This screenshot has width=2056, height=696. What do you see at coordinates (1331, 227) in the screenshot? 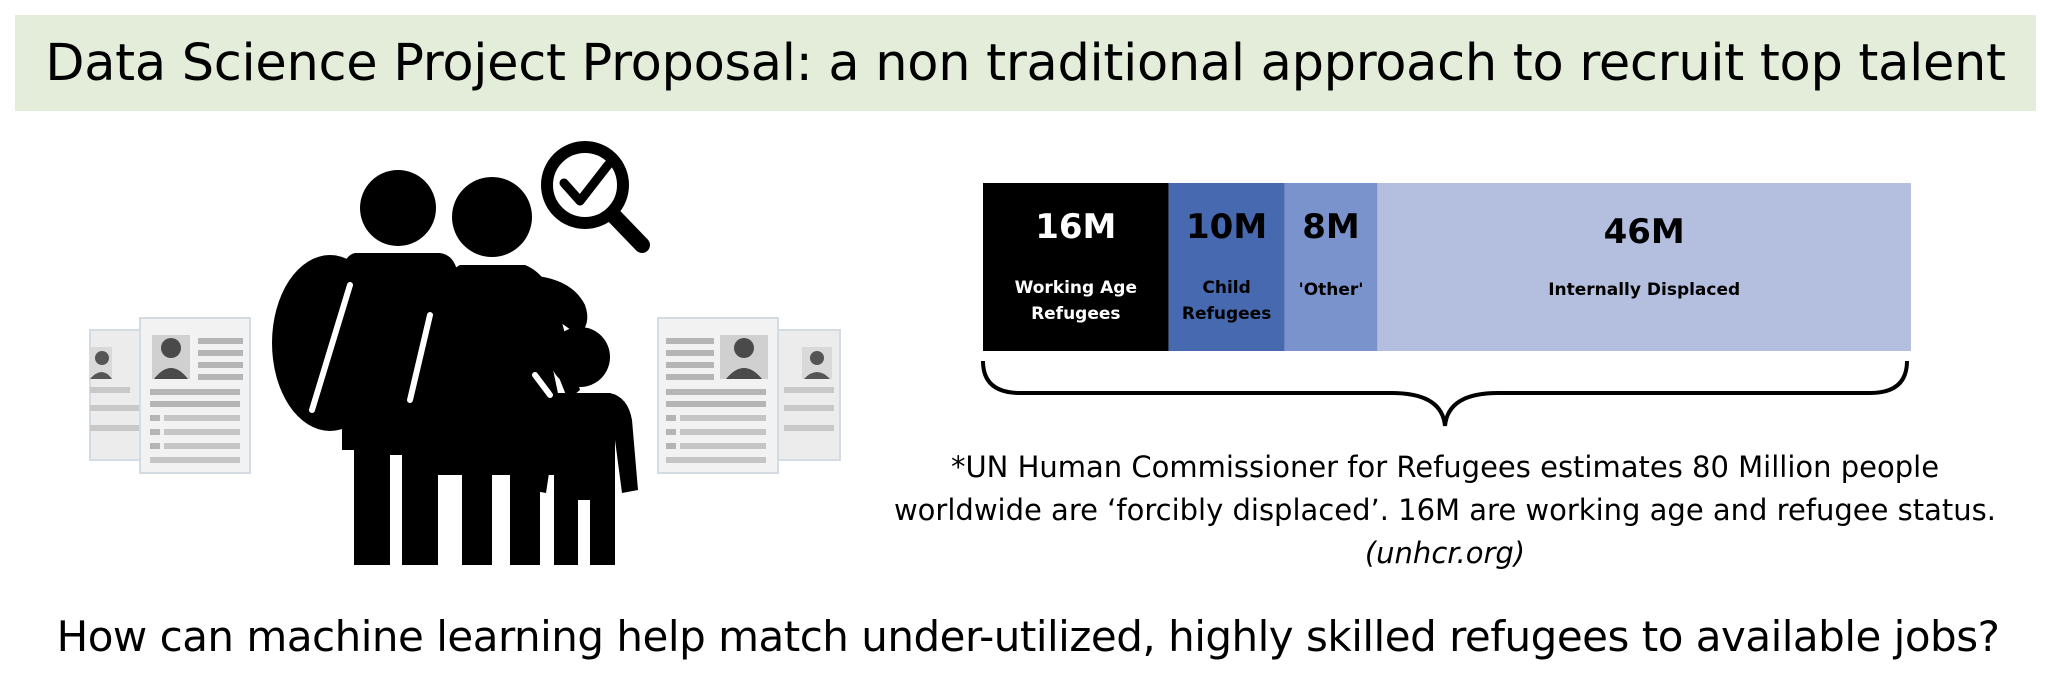
I see `bar-value-label: 8M` at bounding box center [1331, 227].